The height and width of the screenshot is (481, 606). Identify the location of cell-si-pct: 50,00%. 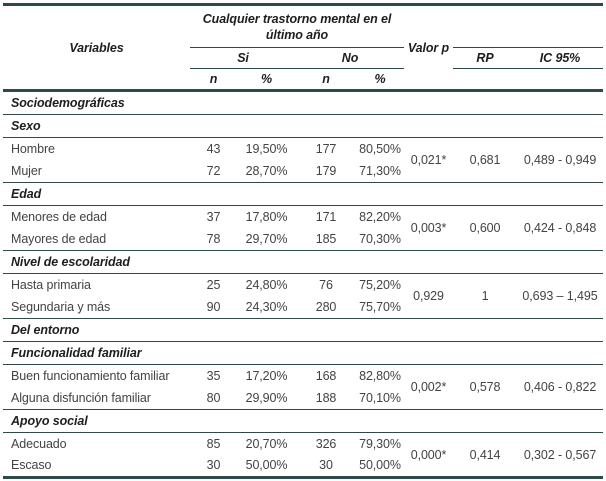
(266, 465).